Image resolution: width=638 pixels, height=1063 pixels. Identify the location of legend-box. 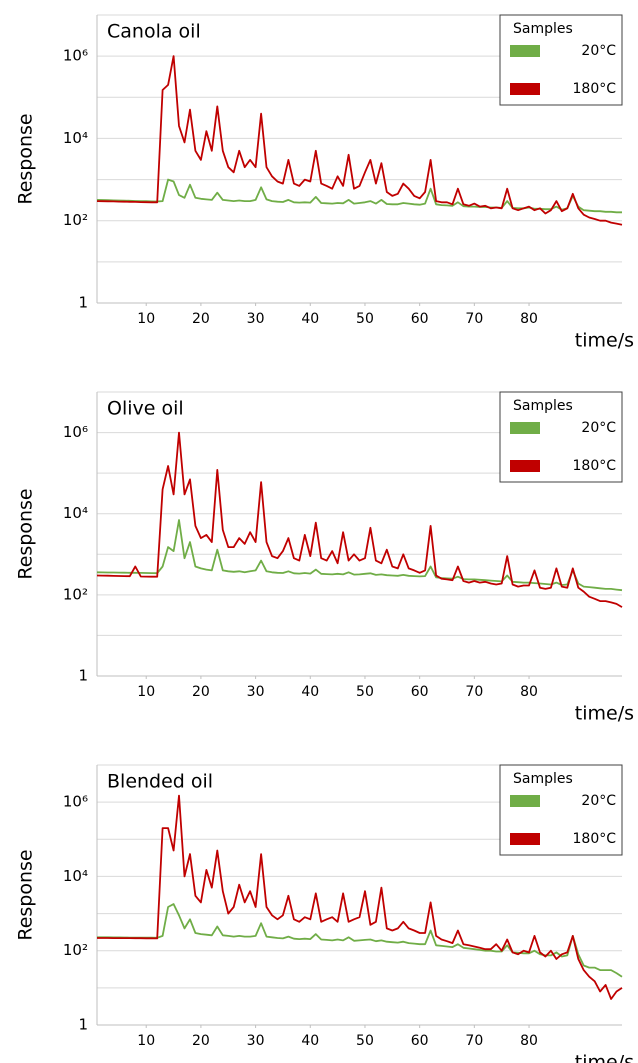
(561, 437).